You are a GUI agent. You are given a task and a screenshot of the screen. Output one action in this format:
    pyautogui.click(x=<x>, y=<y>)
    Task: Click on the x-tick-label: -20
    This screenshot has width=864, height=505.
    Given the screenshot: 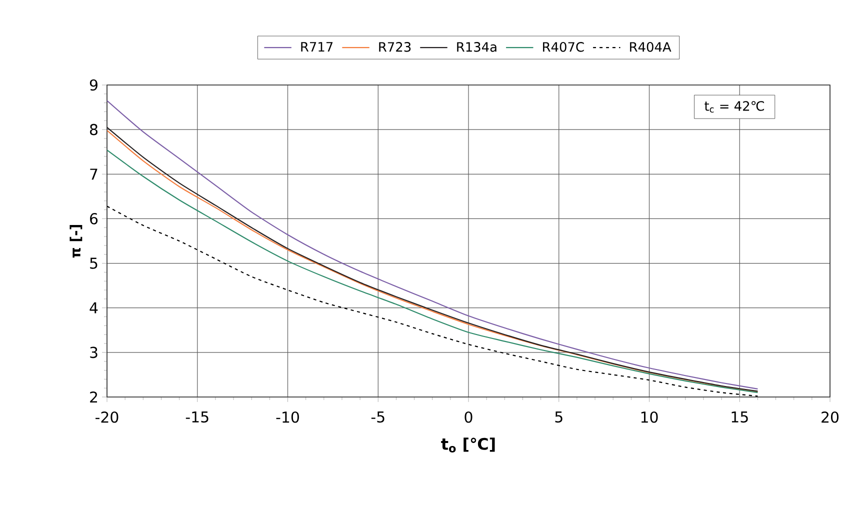 What is the action you would take?
    pyautogui.click(x=107, y=417)
    